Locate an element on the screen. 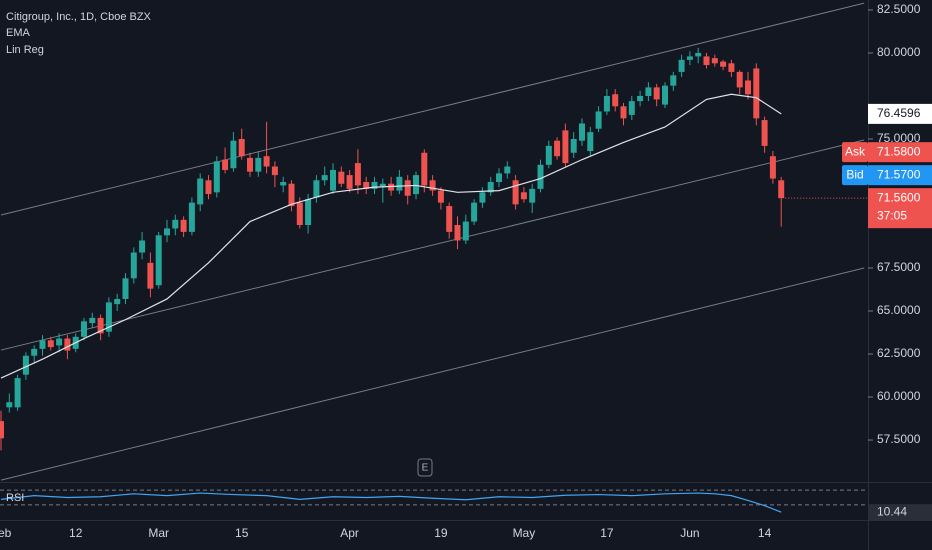  x-tick-label: Mar is located at coordinates (158, 533).